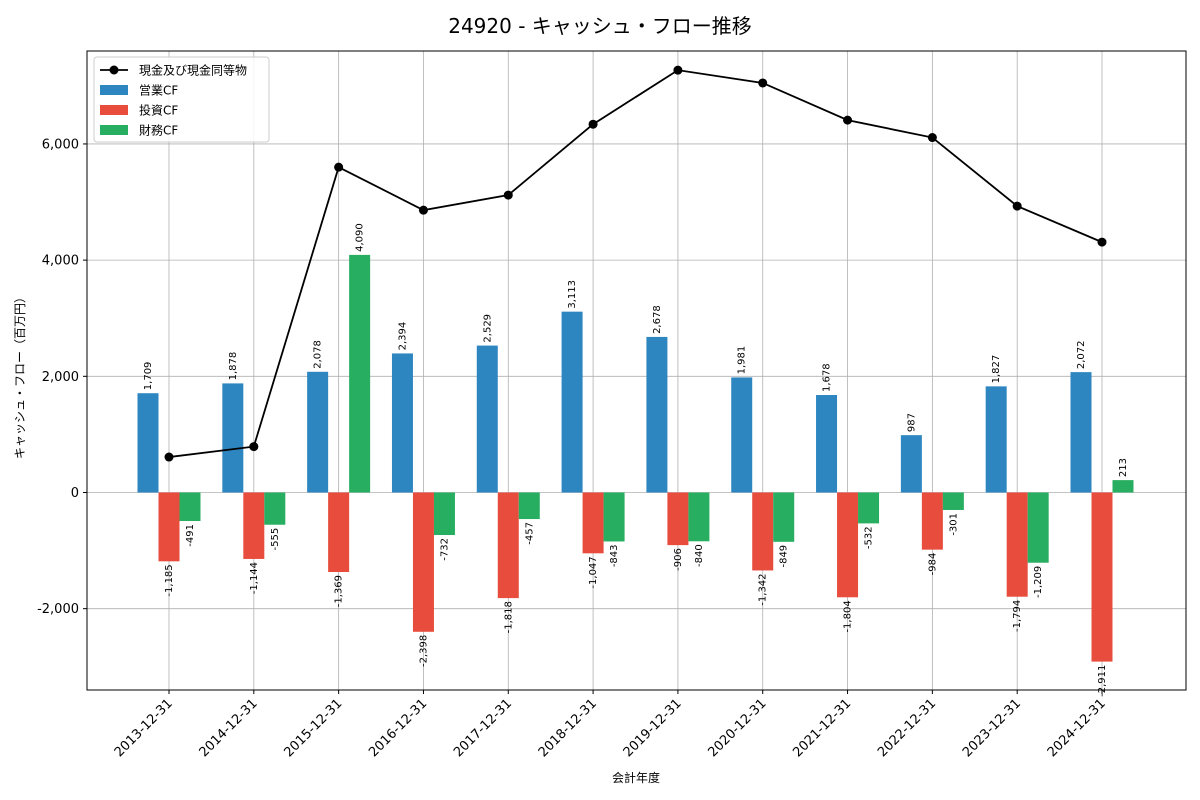 Image resolution: width=1200 pixels, height=800 pixels. Describe the element at coordinates (1102, 681) in the screenshot. I see `bar-label-1-11: -2,911` at that location.